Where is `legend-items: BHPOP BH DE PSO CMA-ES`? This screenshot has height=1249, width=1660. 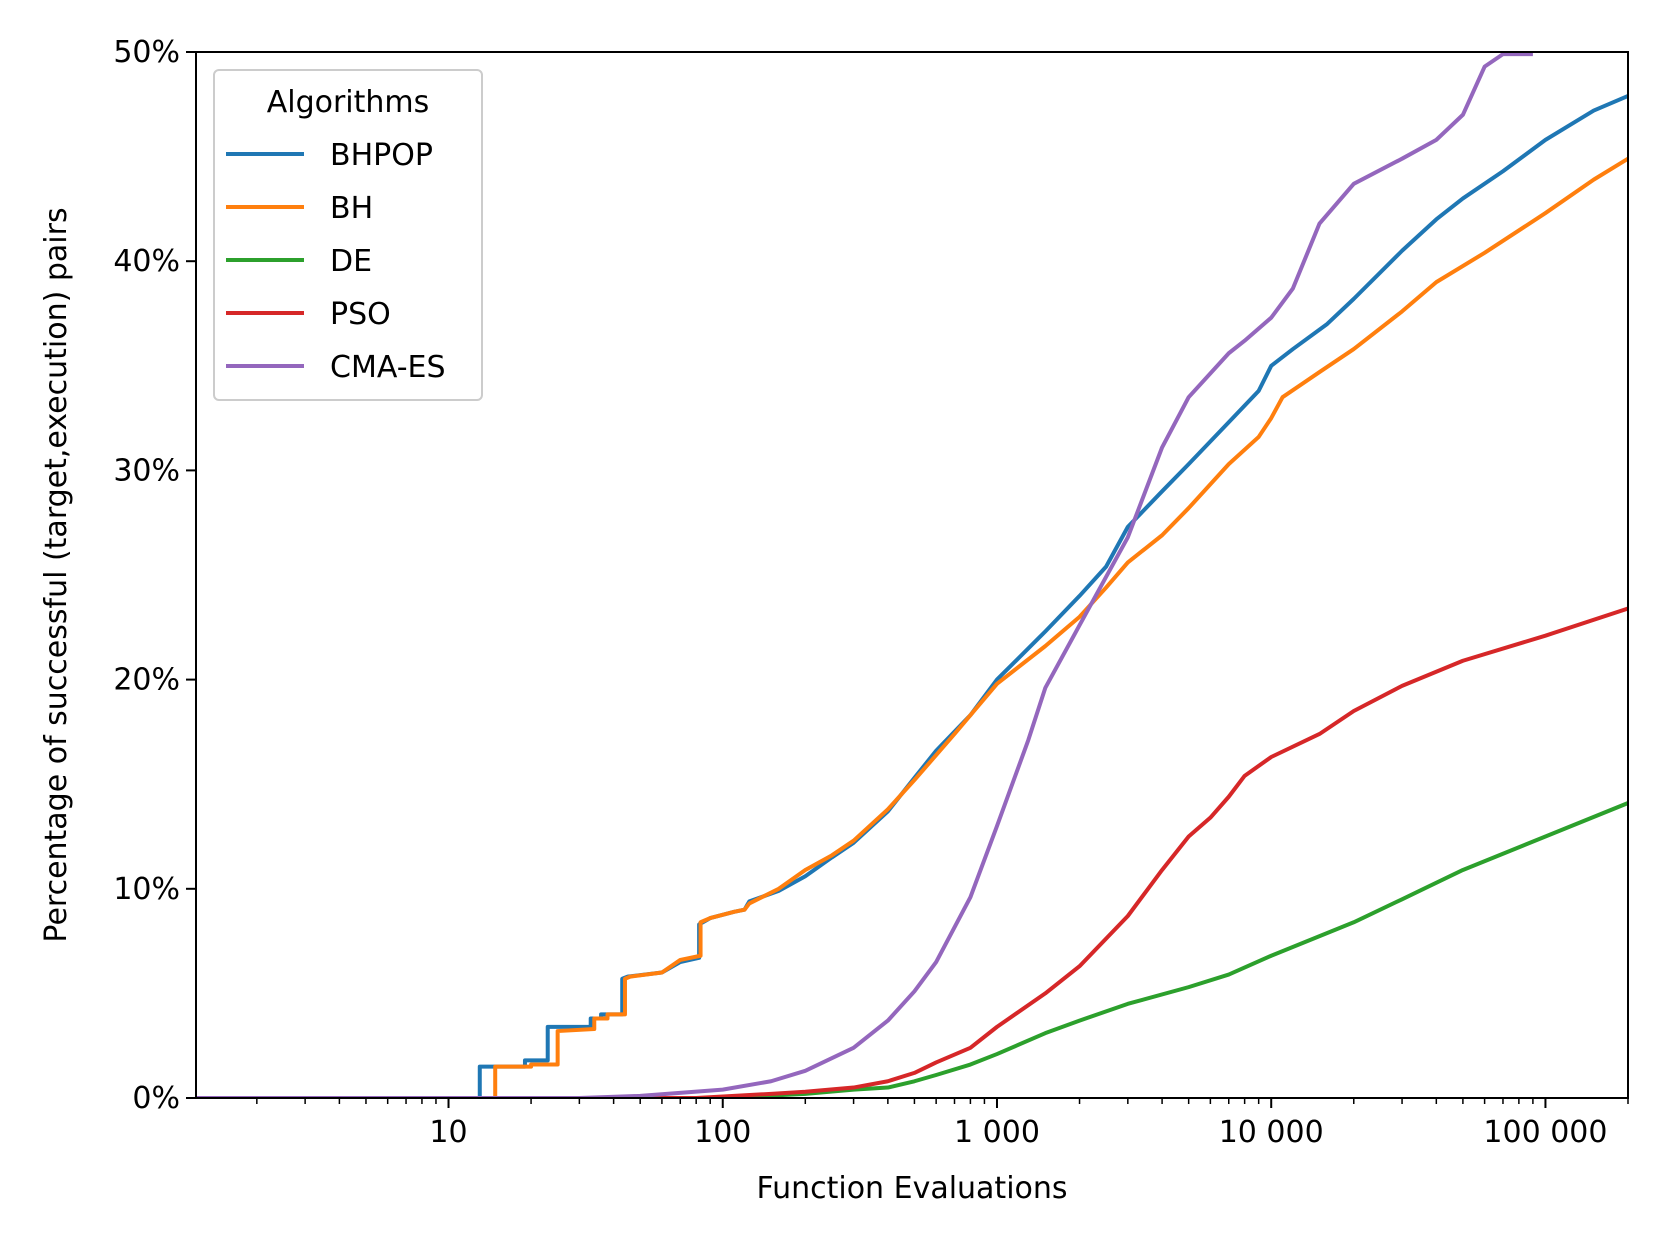
legend-items: BHPOP BH DE PSO CMA-ES is located at coordinates (336, 261).